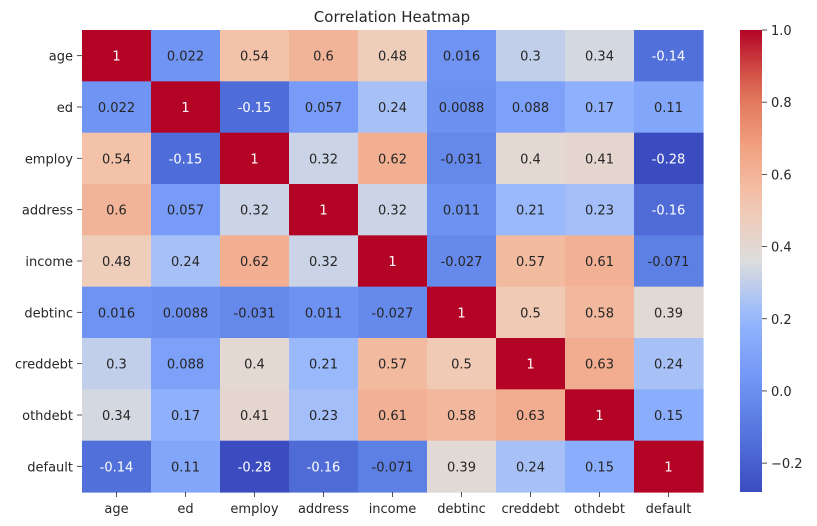 This screenshot has height=526, width=817. What do you see at coordinates (323, 108) in the screenshot?
I see `cell-annotation: 0.057` at bounding box center [323, 108].